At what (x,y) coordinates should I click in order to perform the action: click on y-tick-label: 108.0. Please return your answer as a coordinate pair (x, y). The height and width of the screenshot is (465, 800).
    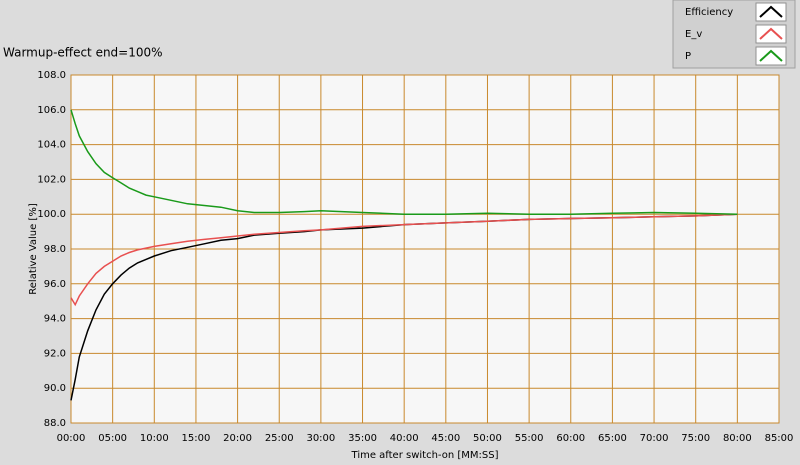
    Looking at the image, I should click on (51, 75).